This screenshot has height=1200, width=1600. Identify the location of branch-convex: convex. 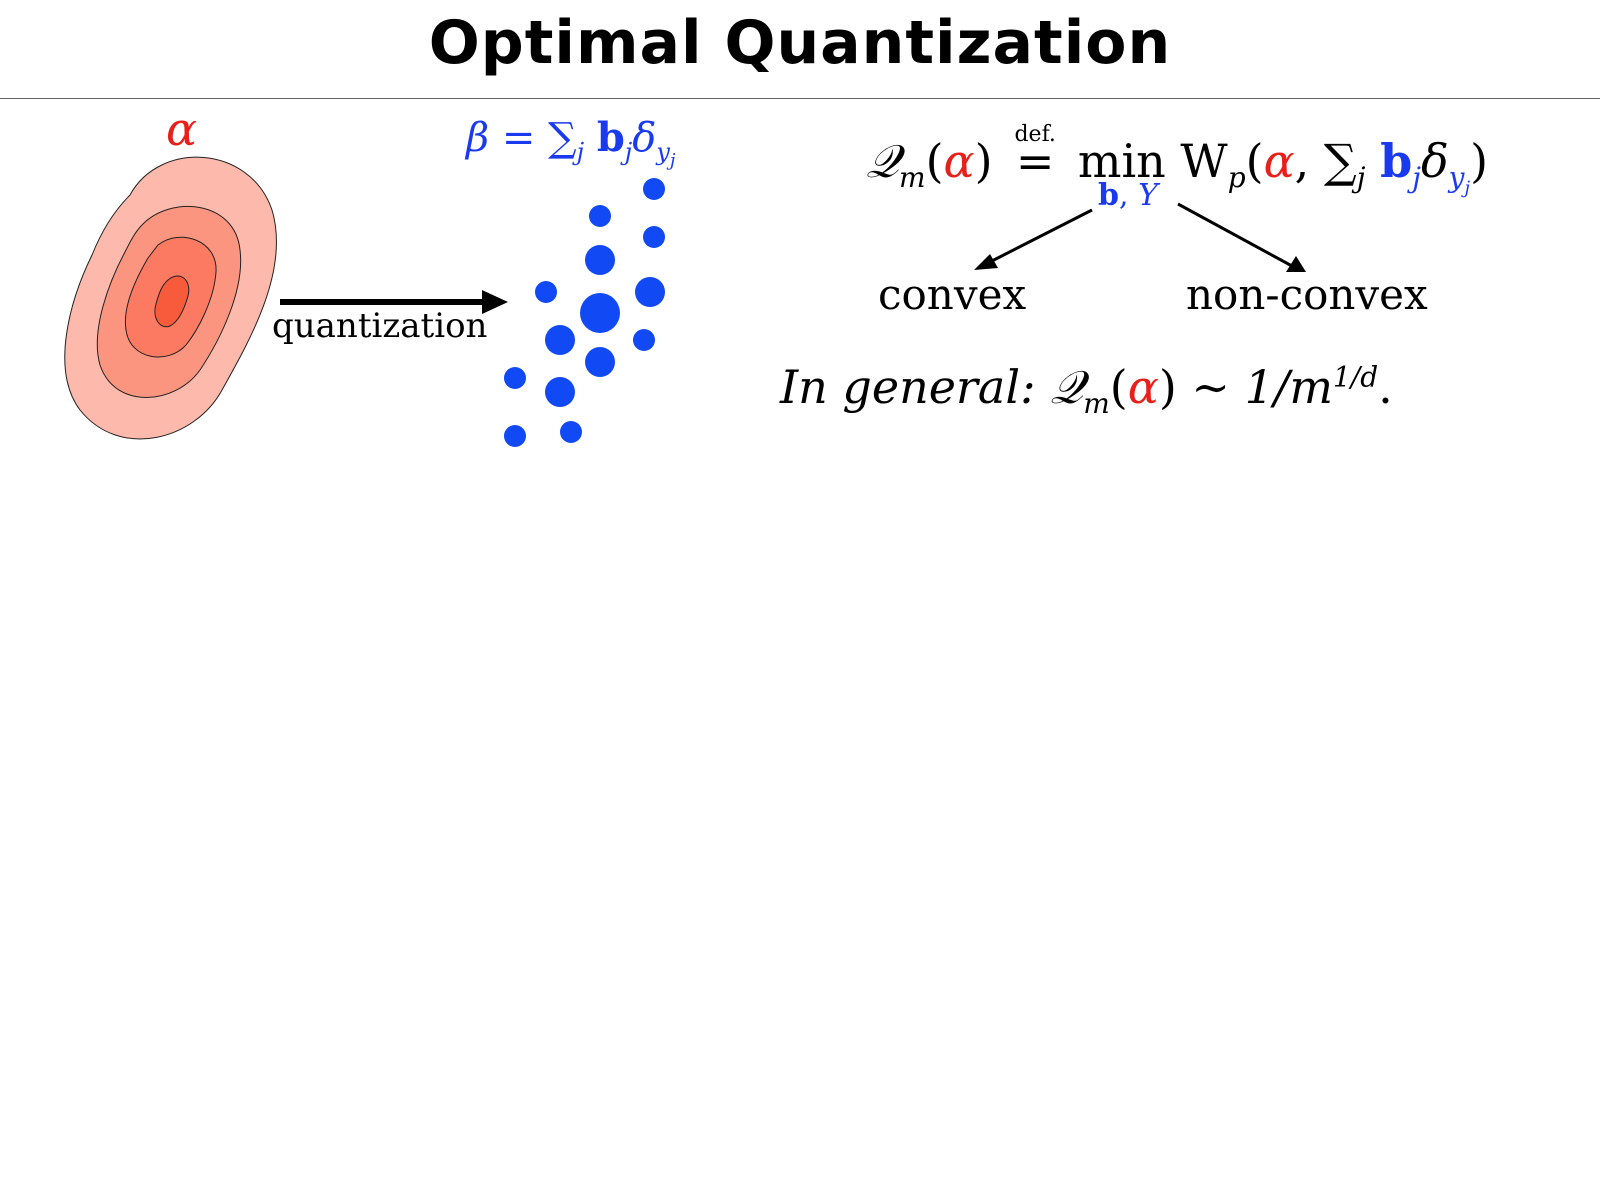
(952, 294).